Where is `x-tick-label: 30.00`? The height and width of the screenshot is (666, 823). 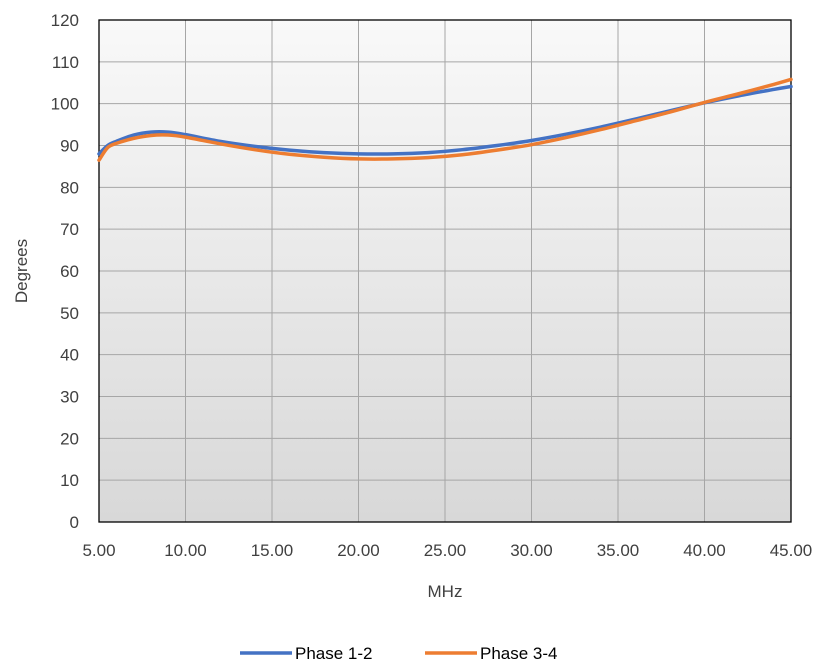 x-tick-label: 30.00 is located at coordinates (531, 550).